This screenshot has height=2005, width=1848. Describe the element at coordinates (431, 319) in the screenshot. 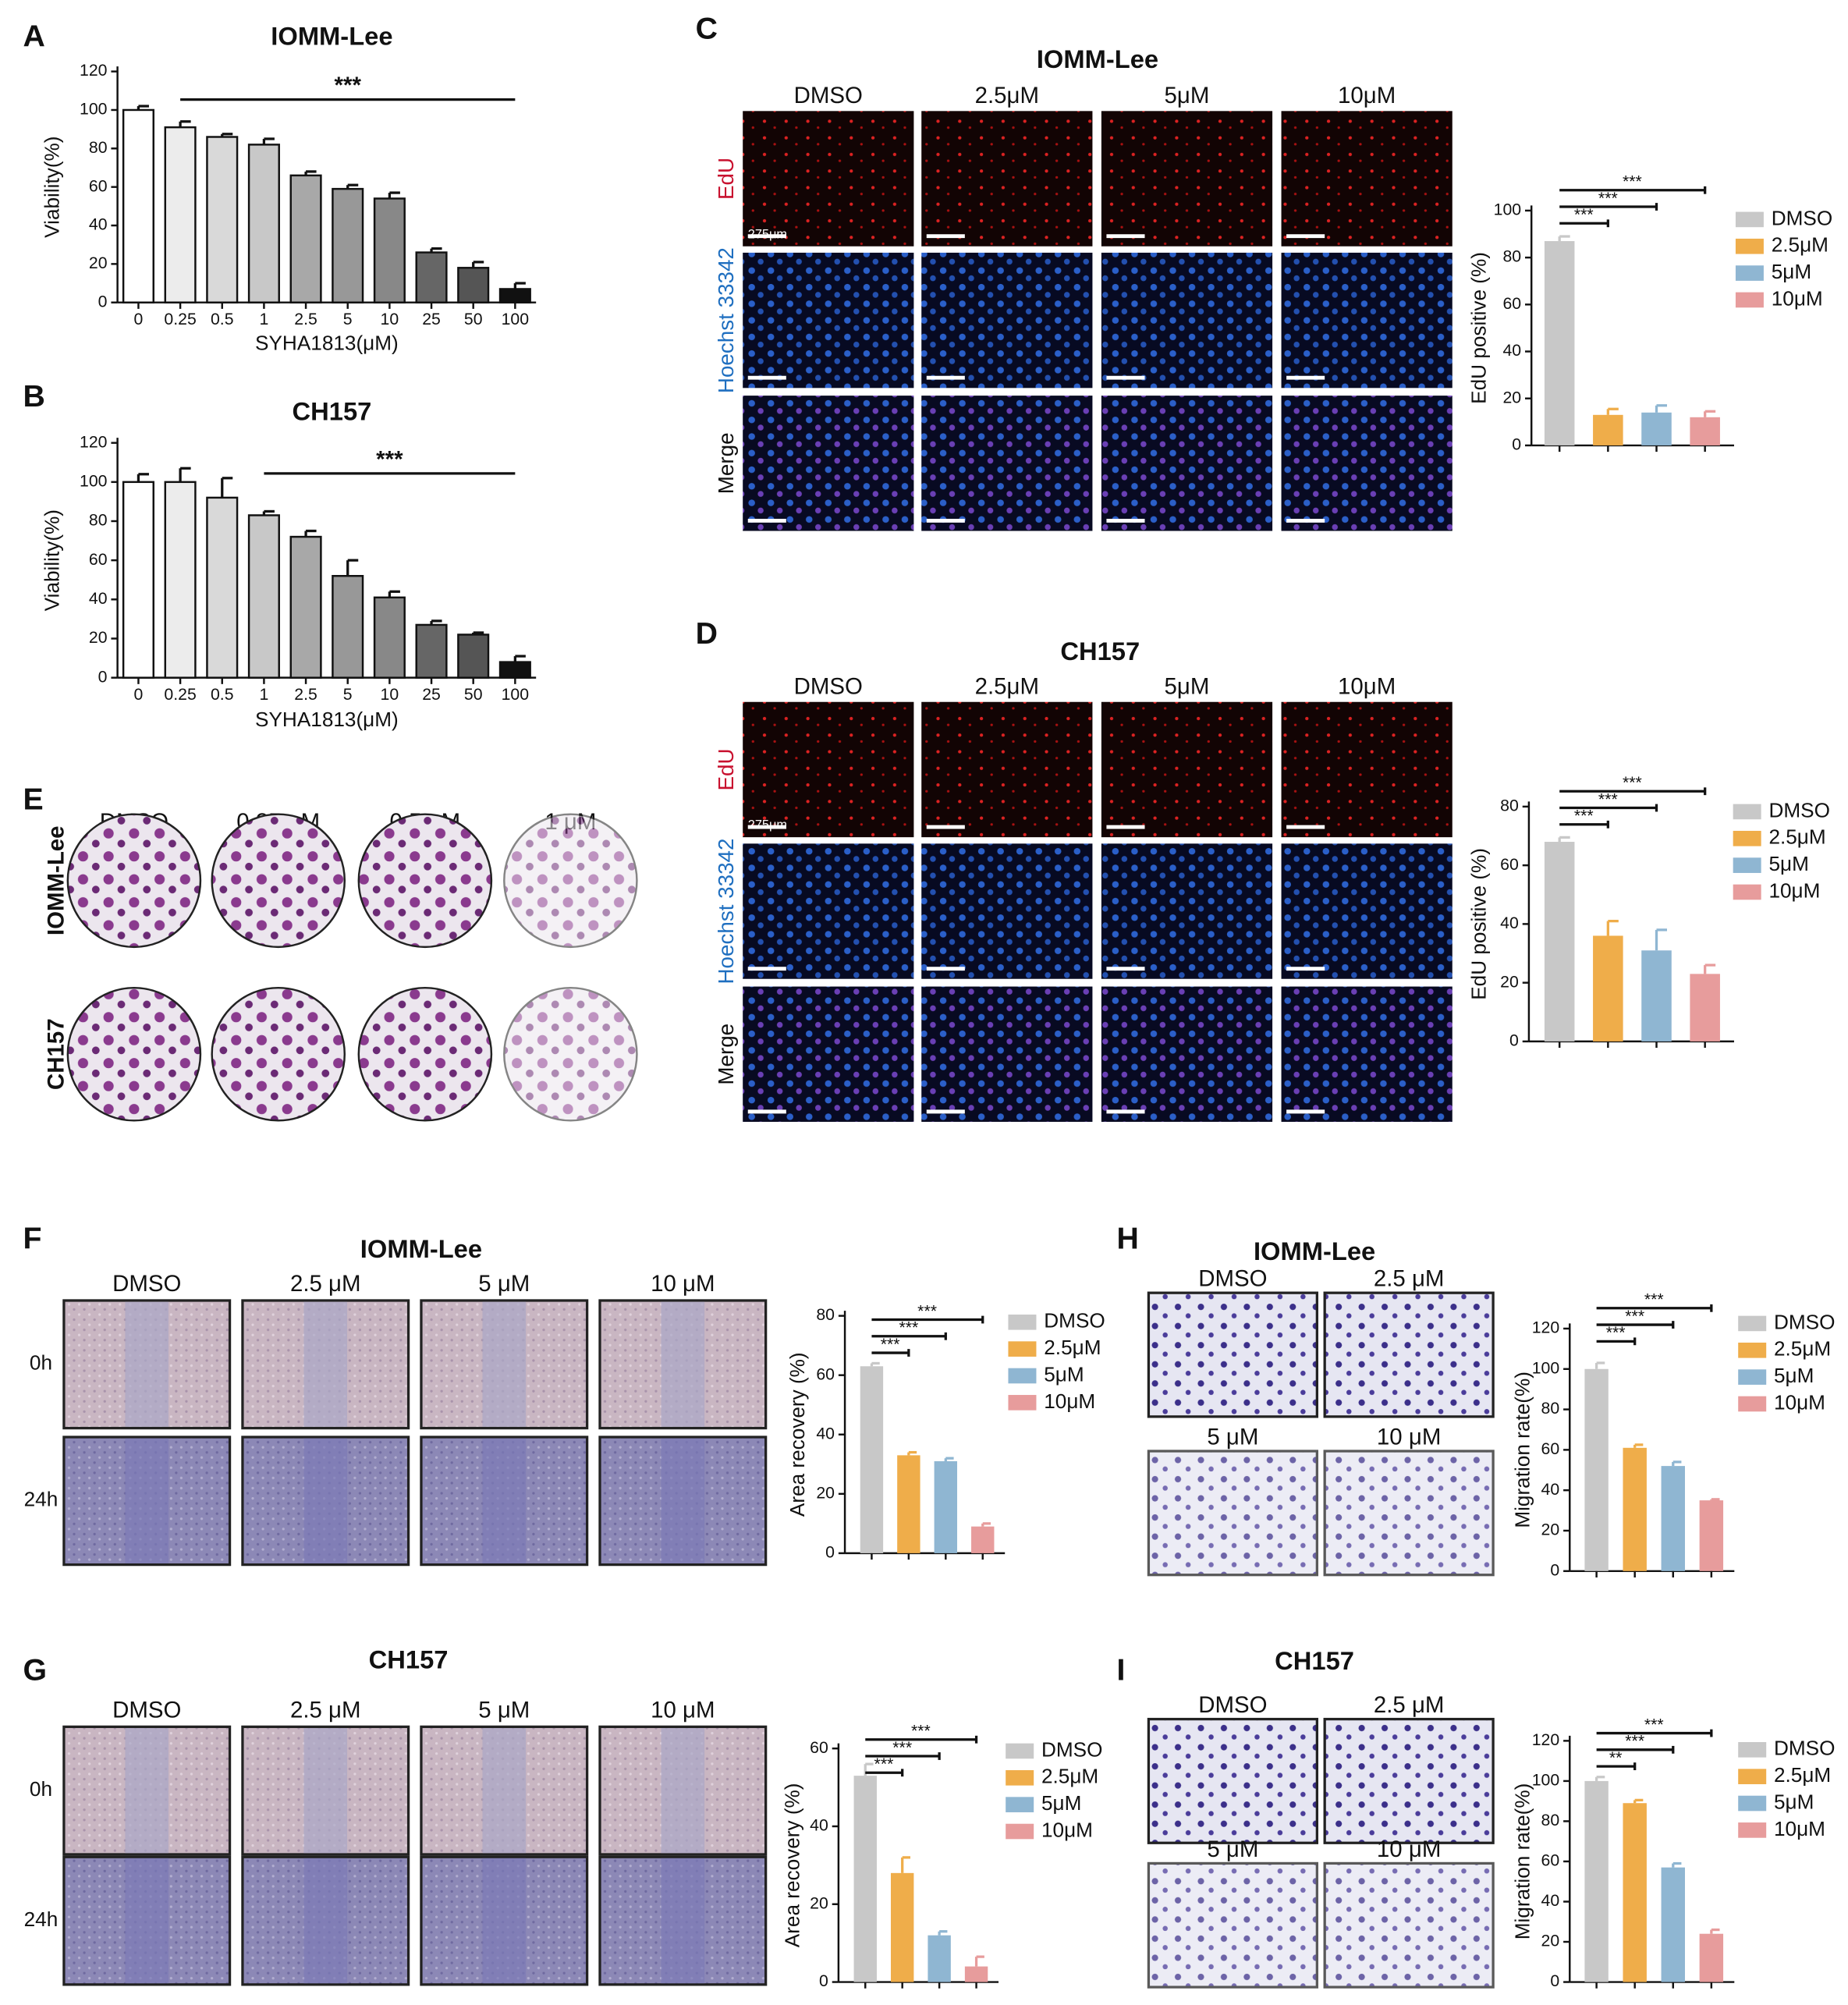

I see `x-tick-label: 25` at that location.